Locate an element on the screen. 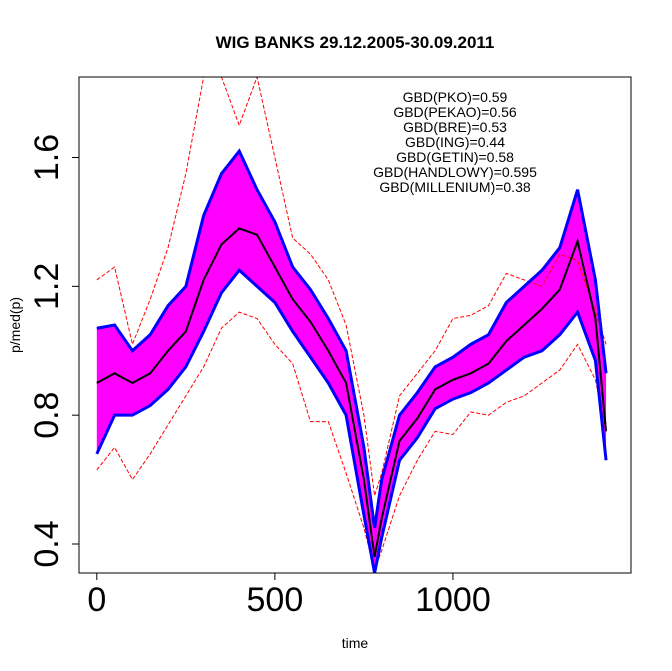  gbd-annotation: GBD(HANDLOWY)=0.595 is located at coordinates (455, 172).